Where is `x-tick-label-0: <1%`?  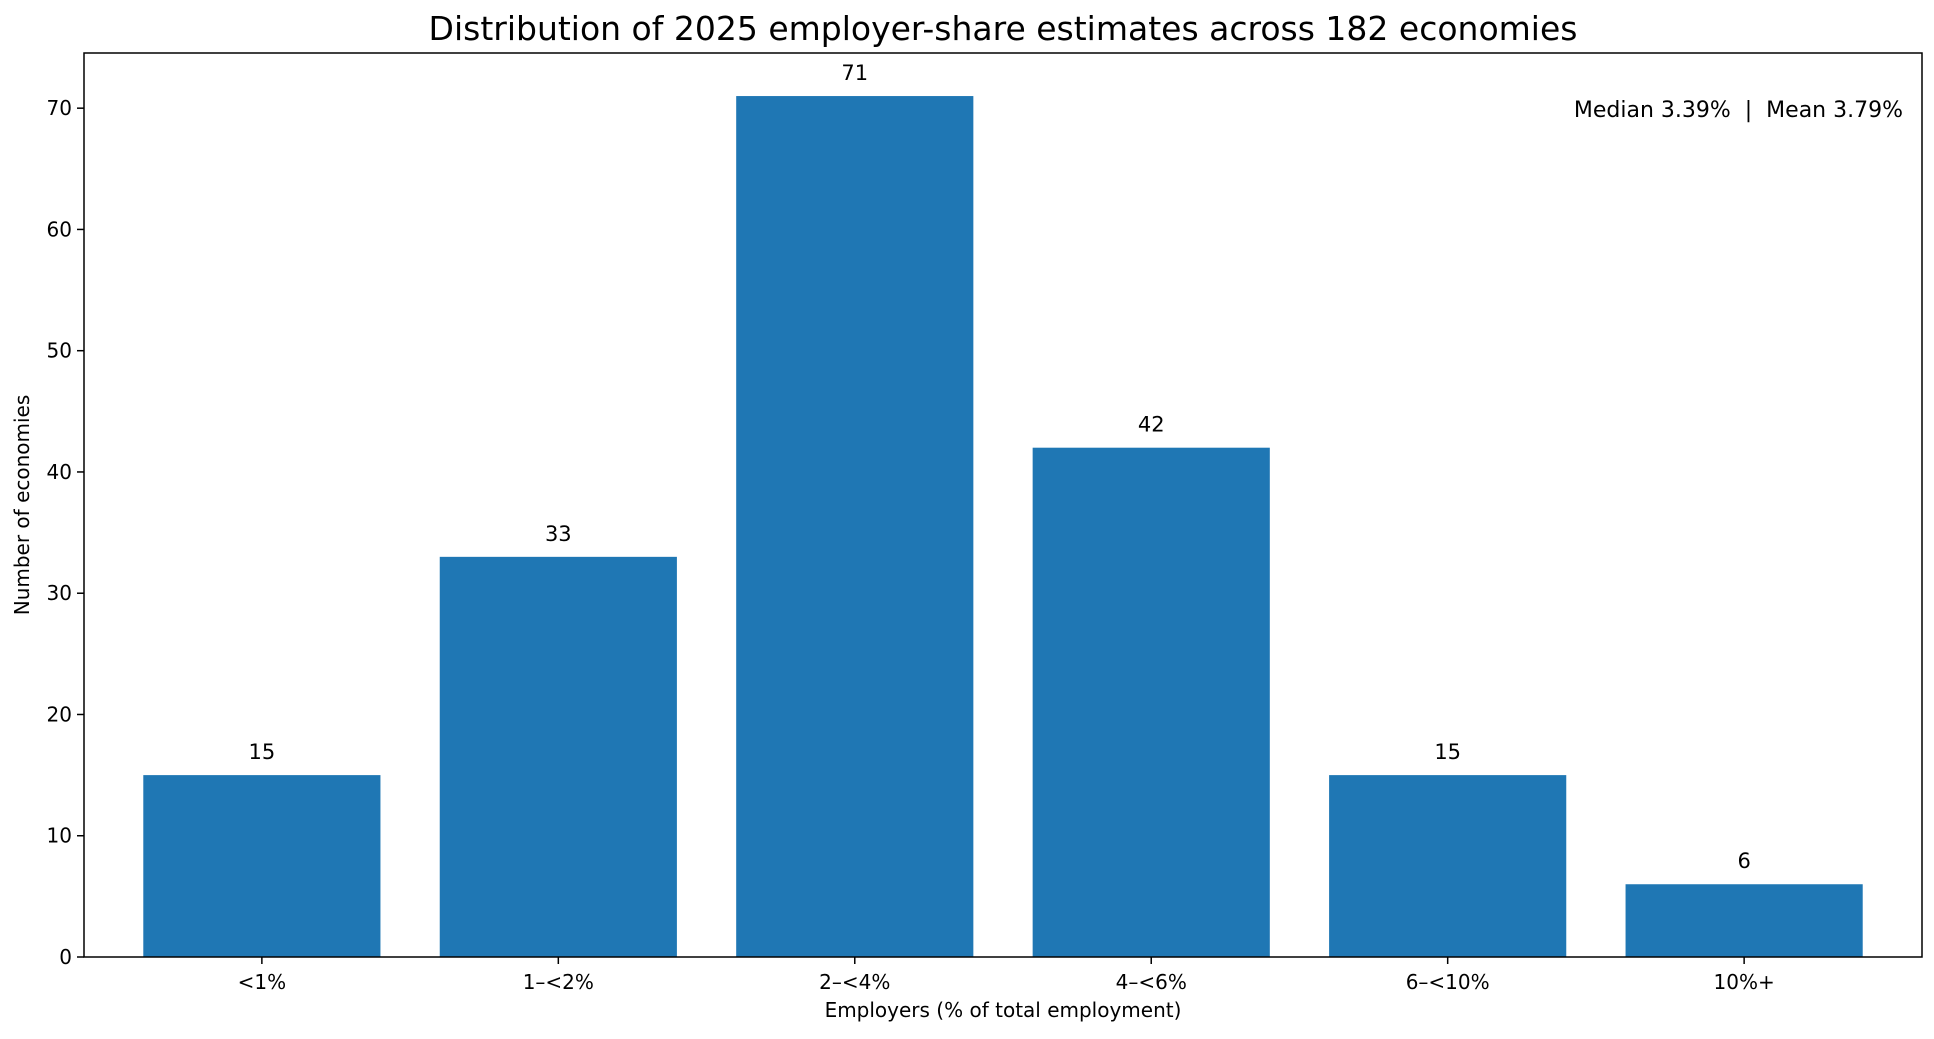
x-tick-label-0: <1% is located at coordinates (262, 982).